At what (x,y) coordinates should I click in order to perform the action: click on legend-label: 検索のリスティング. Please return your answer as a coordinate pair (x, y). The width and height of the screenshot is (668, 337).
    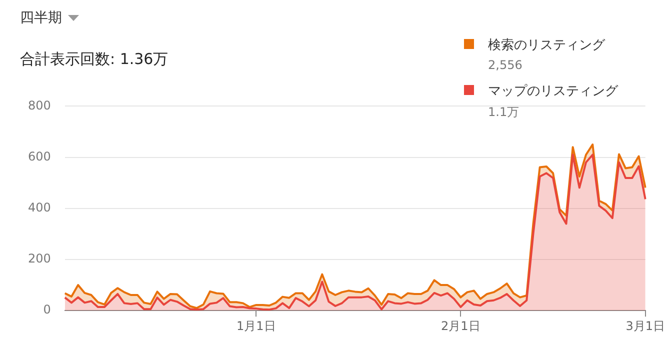
    Looking at the image, I should click on (546, 45).